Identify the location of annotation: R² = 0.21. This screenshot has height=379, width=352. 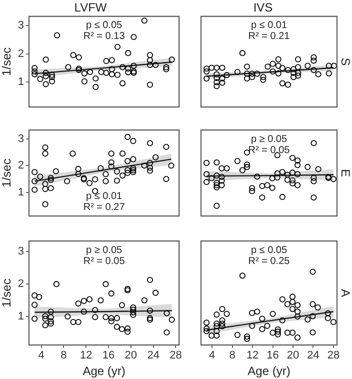
(269, 36).